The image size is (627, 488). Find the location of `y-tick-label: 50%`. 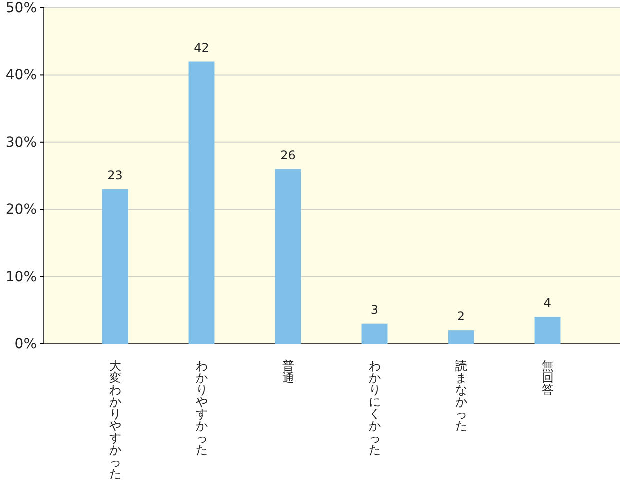

y-tick-label: 50% is located at coordinates (21, 8).